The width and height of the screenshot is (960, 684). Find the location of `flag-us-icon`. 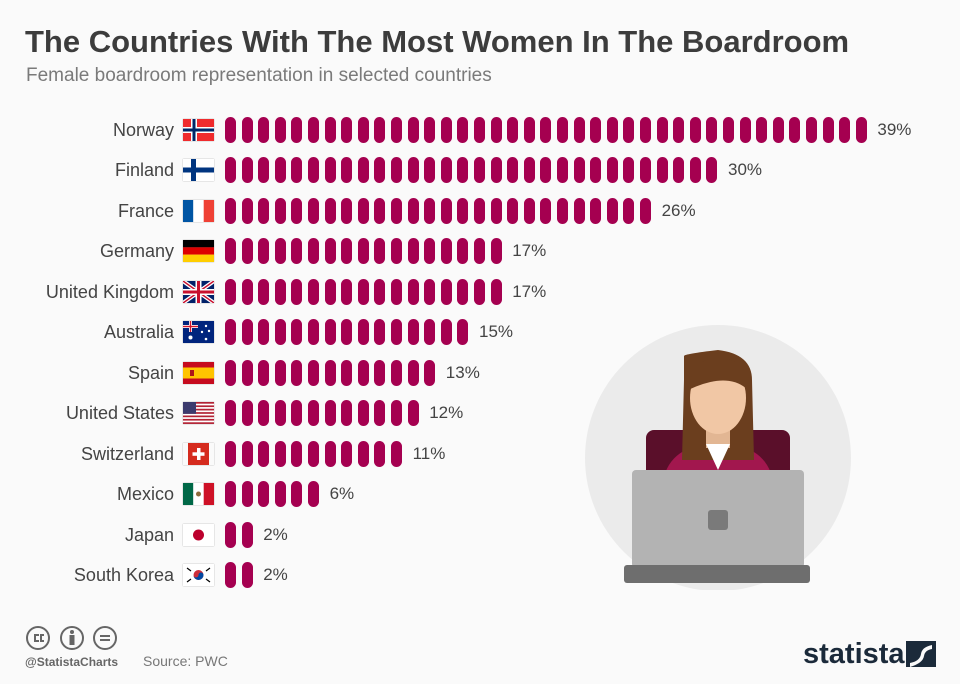

flag-us-icon is located at coordinates (198, 413).